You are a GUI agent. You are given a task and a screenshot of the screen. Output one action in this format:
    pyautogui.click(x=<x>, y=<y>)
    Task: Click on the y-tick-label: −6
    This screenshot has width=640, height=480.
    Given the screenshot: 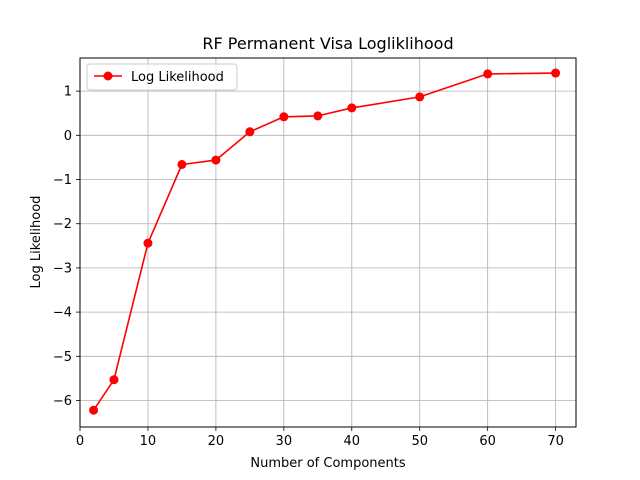 What is the action you would take?
    pyautogui.click(x=62, y=401)
    